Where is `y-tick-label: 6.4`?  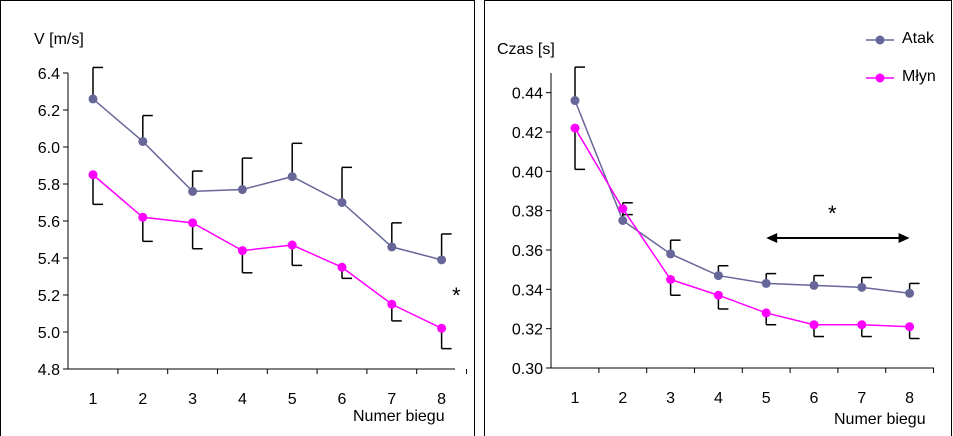
y-tick-label: 6.4 is located at coordinates (49, 74).